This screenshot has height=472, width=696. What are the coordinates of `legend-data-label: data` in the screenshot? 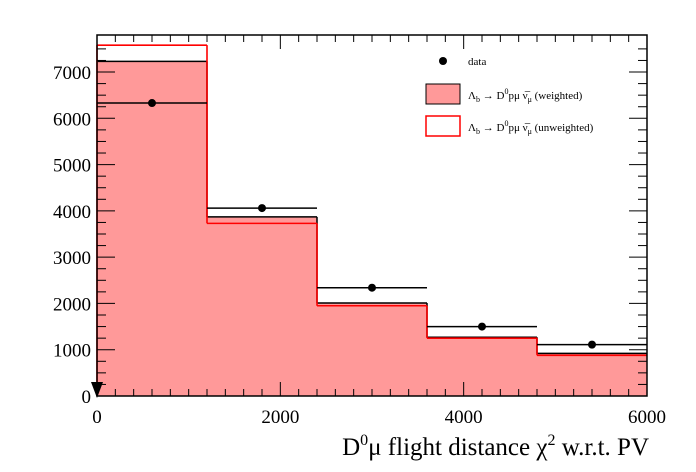 It's located at (477, 62).